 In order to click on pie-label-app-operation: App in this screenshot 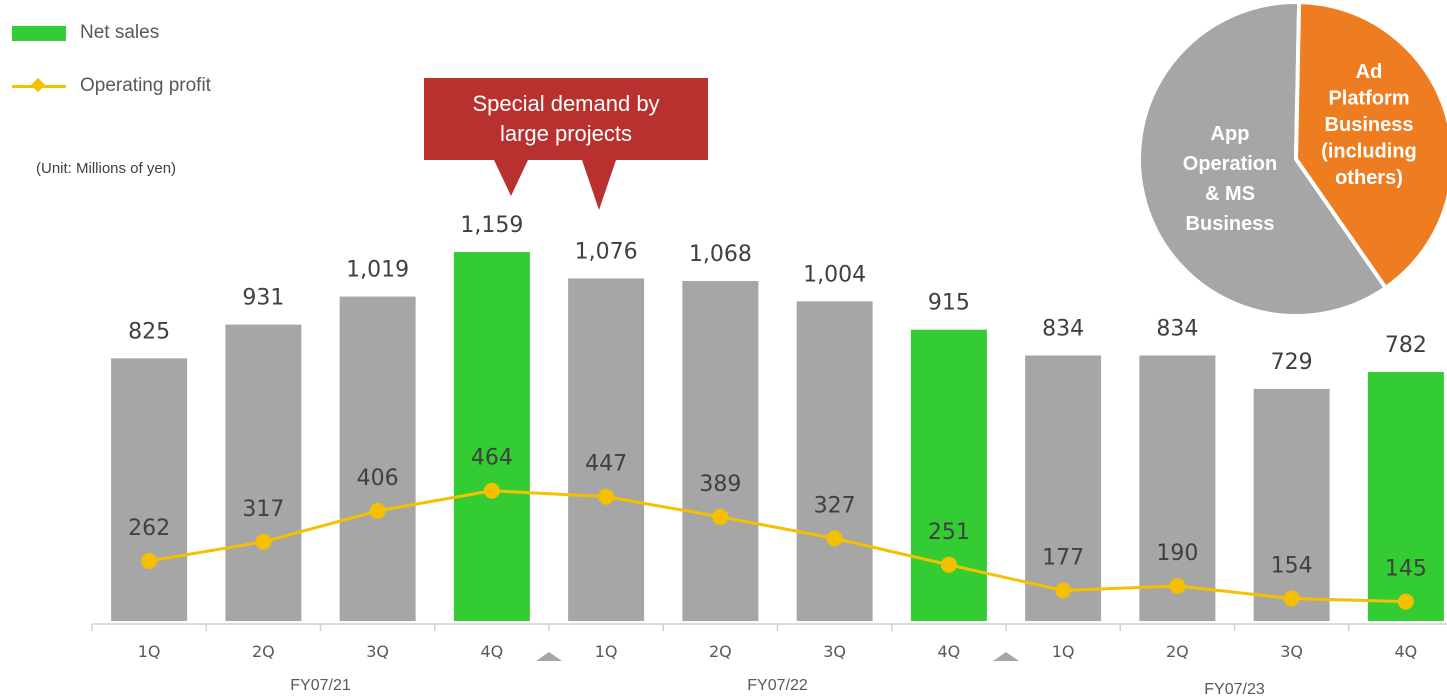, I will do `click(1230, 134)`.